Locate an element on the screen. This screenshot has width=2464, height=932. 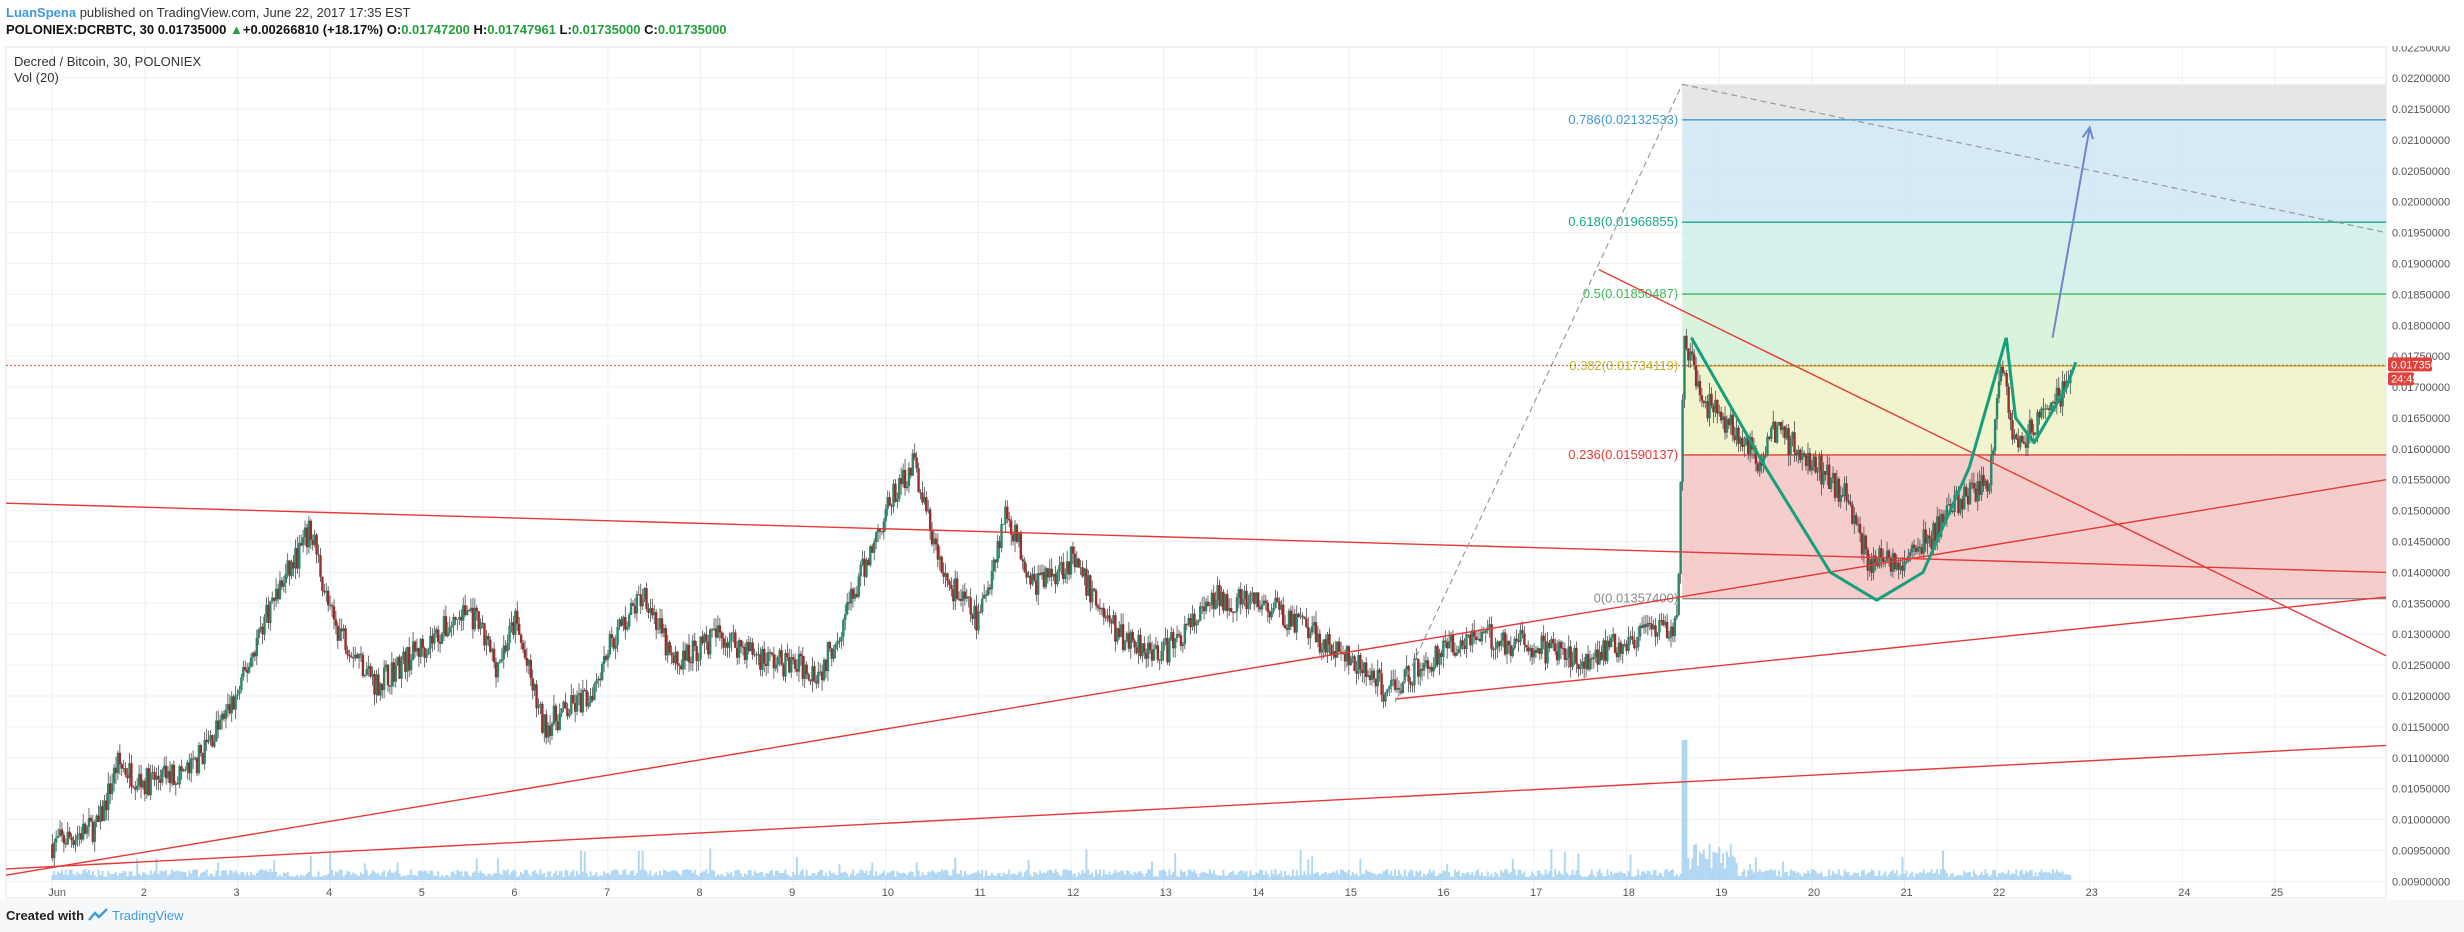
high-value: 0.01747961 is located at coordinates (521, 29).